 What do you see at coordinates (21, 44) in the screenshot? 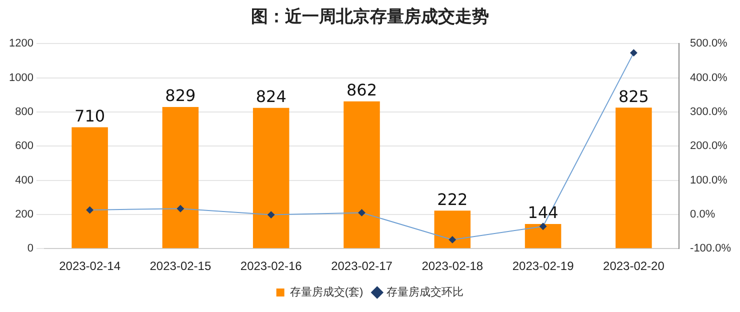
I see `y-tick-label: 1200` at bounding box center [21, 44].